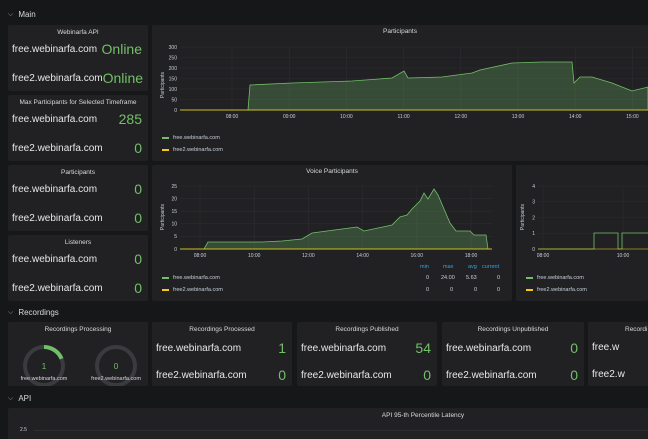  What do you see at coordinates (499, 290) in the screenshot?
I see `stat-current: 0` at bounding box center [499, 290].